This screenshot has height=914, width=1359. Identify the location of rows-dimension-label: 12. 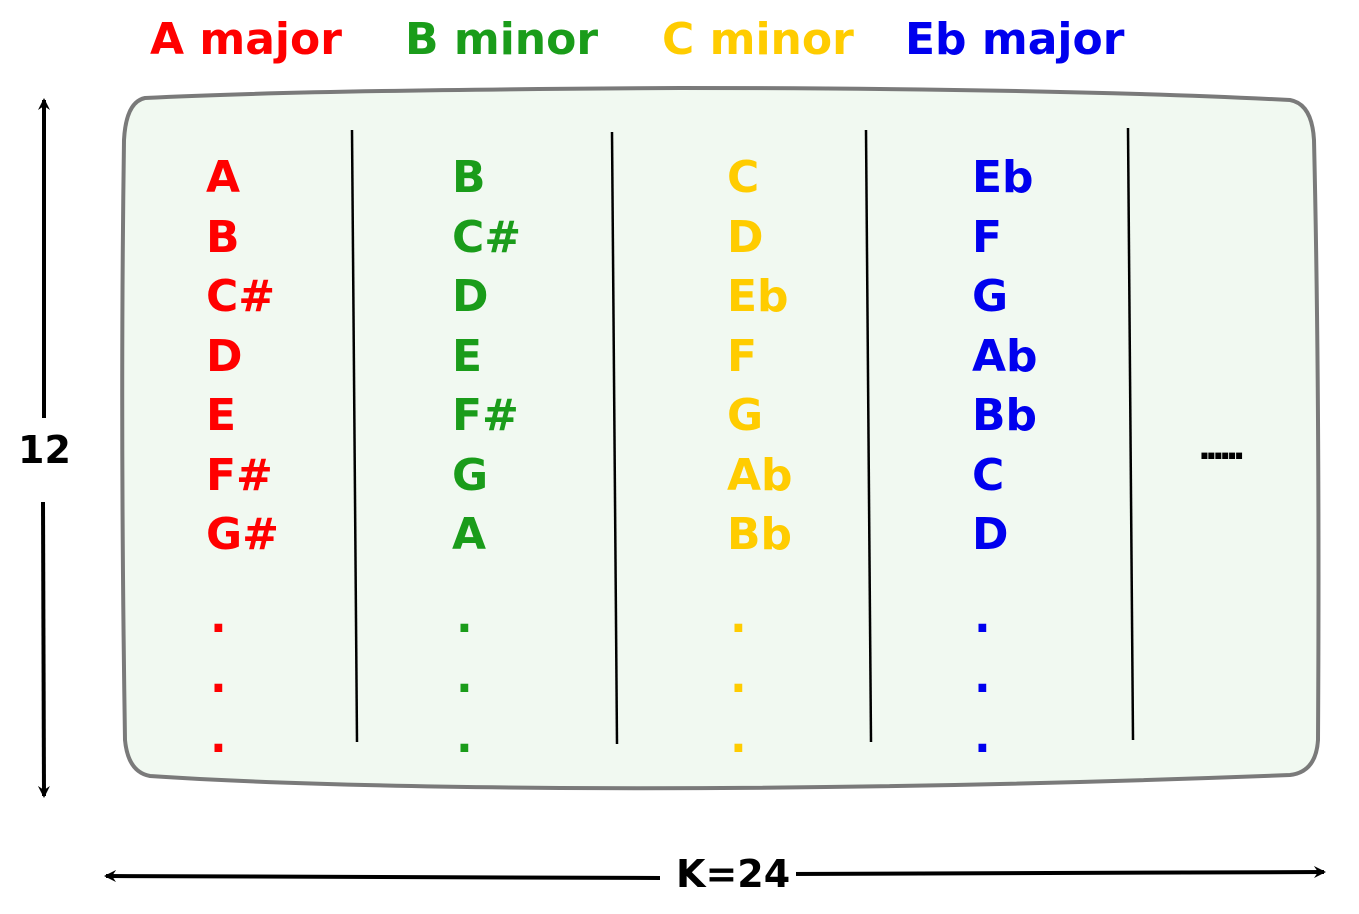
(44, 450).